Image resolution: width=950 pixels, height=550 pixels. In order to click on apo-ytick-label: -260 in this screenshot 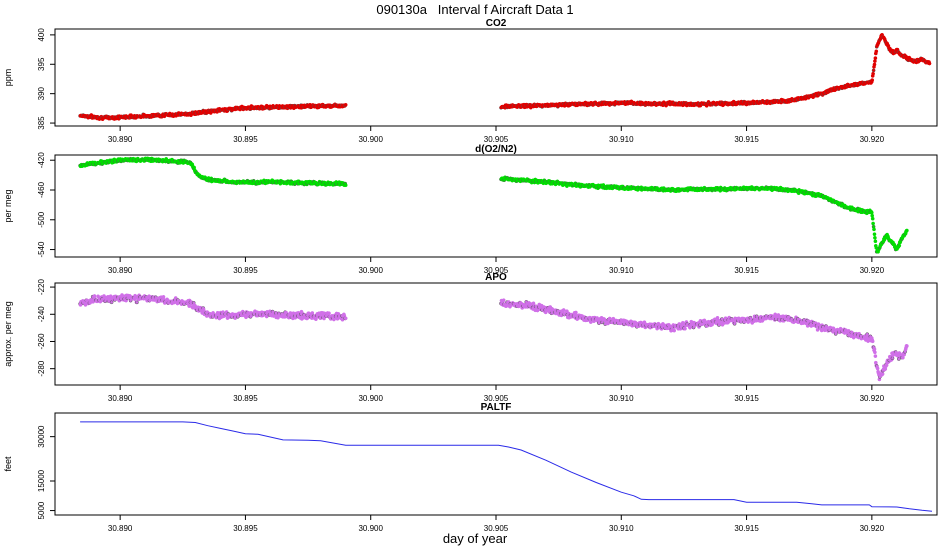, I will do `click(41, 341)`.